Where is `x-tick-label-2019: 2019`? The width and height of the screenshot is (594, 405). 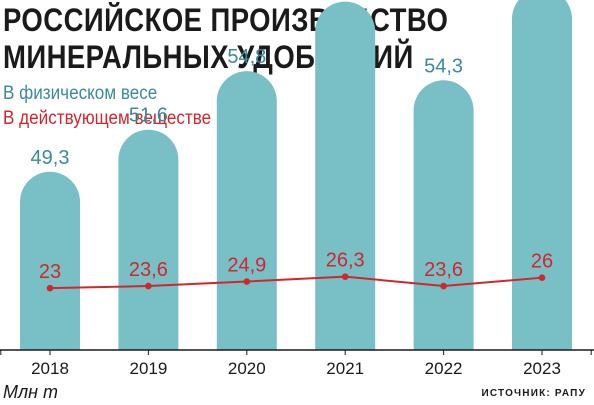
x-tick-label-2019: 2019 is located at coordinates (148, 368).